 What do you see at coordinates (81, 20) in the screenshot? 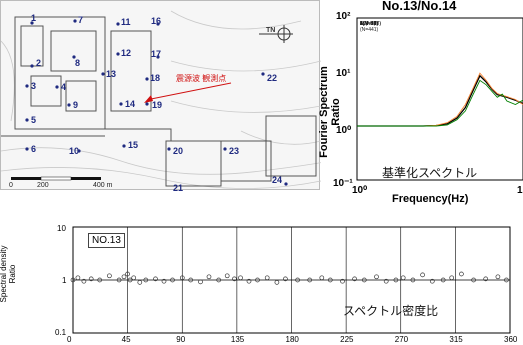
I see `map-point-7: 7` at bounding box center [81, 20].